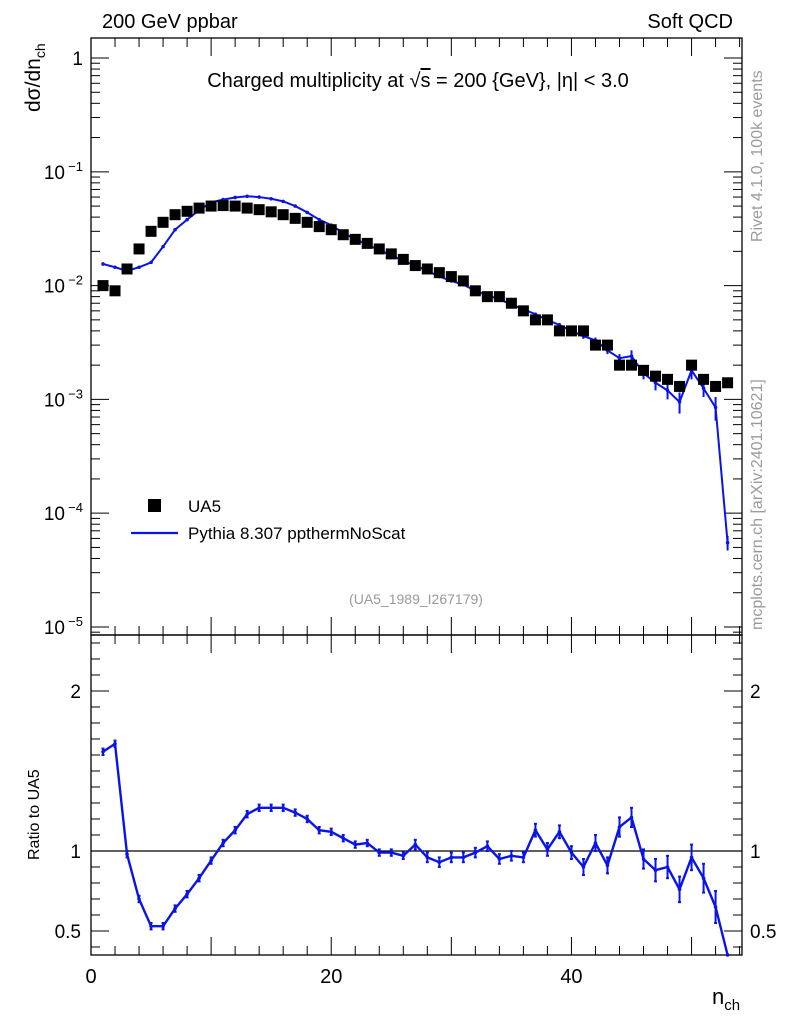 The width and height of the screenshot is (786, 1024). What do you see at coordinates (755, 852) in the screenshot?
I see `ratio-y-tick-label-right: 1` at bounding box center [755, 852].